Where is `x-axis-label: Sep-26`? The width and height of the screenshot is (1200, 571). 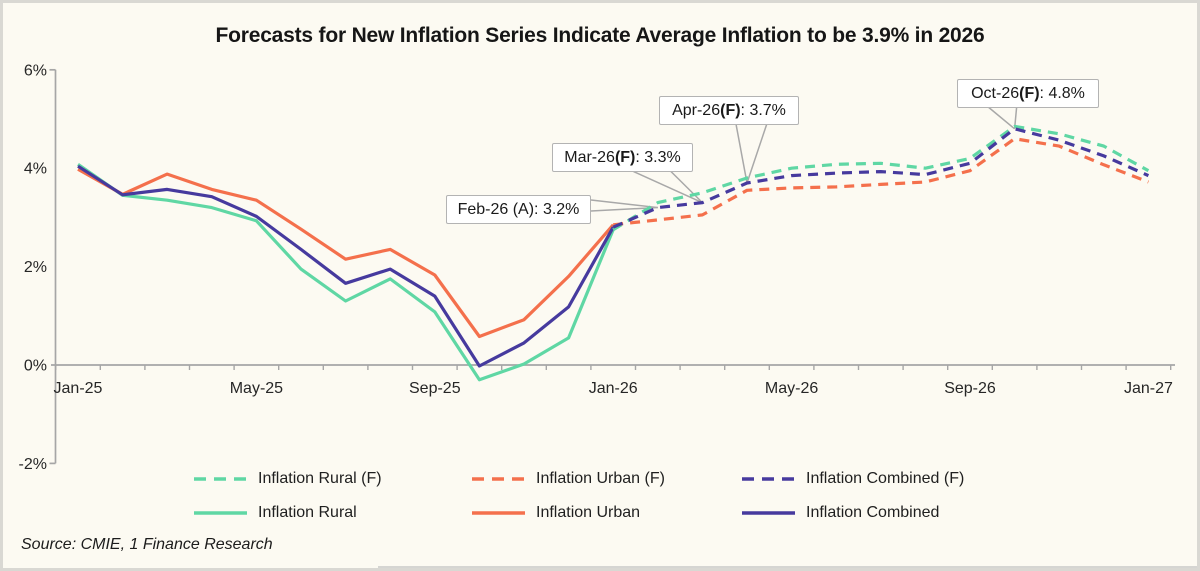 x-axis-label: Sep-26 is located at coordinates (970, 388).